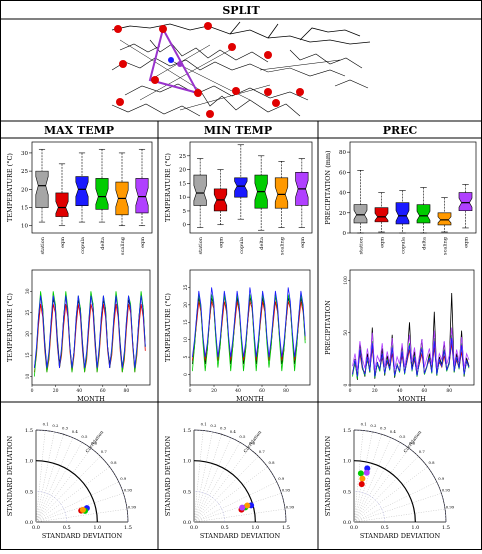  Describe the element at coordinates (262, 451) in the screenshot. I see `correlation-tick-label: 0.7` at that location.